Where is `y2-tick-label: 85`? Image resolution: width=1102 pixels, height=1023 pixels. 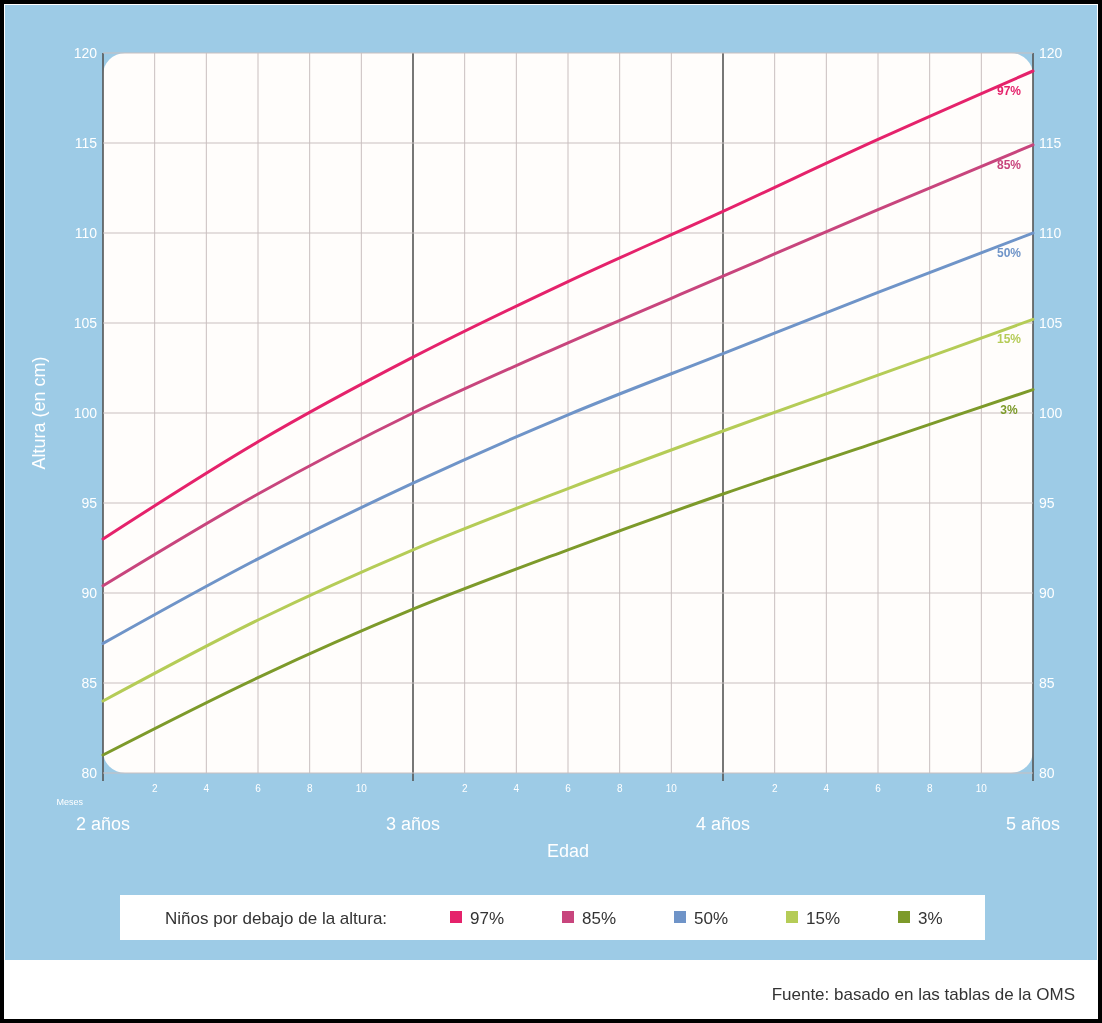
y2-tick-label: 85 is located at coordinates (1047, 683).